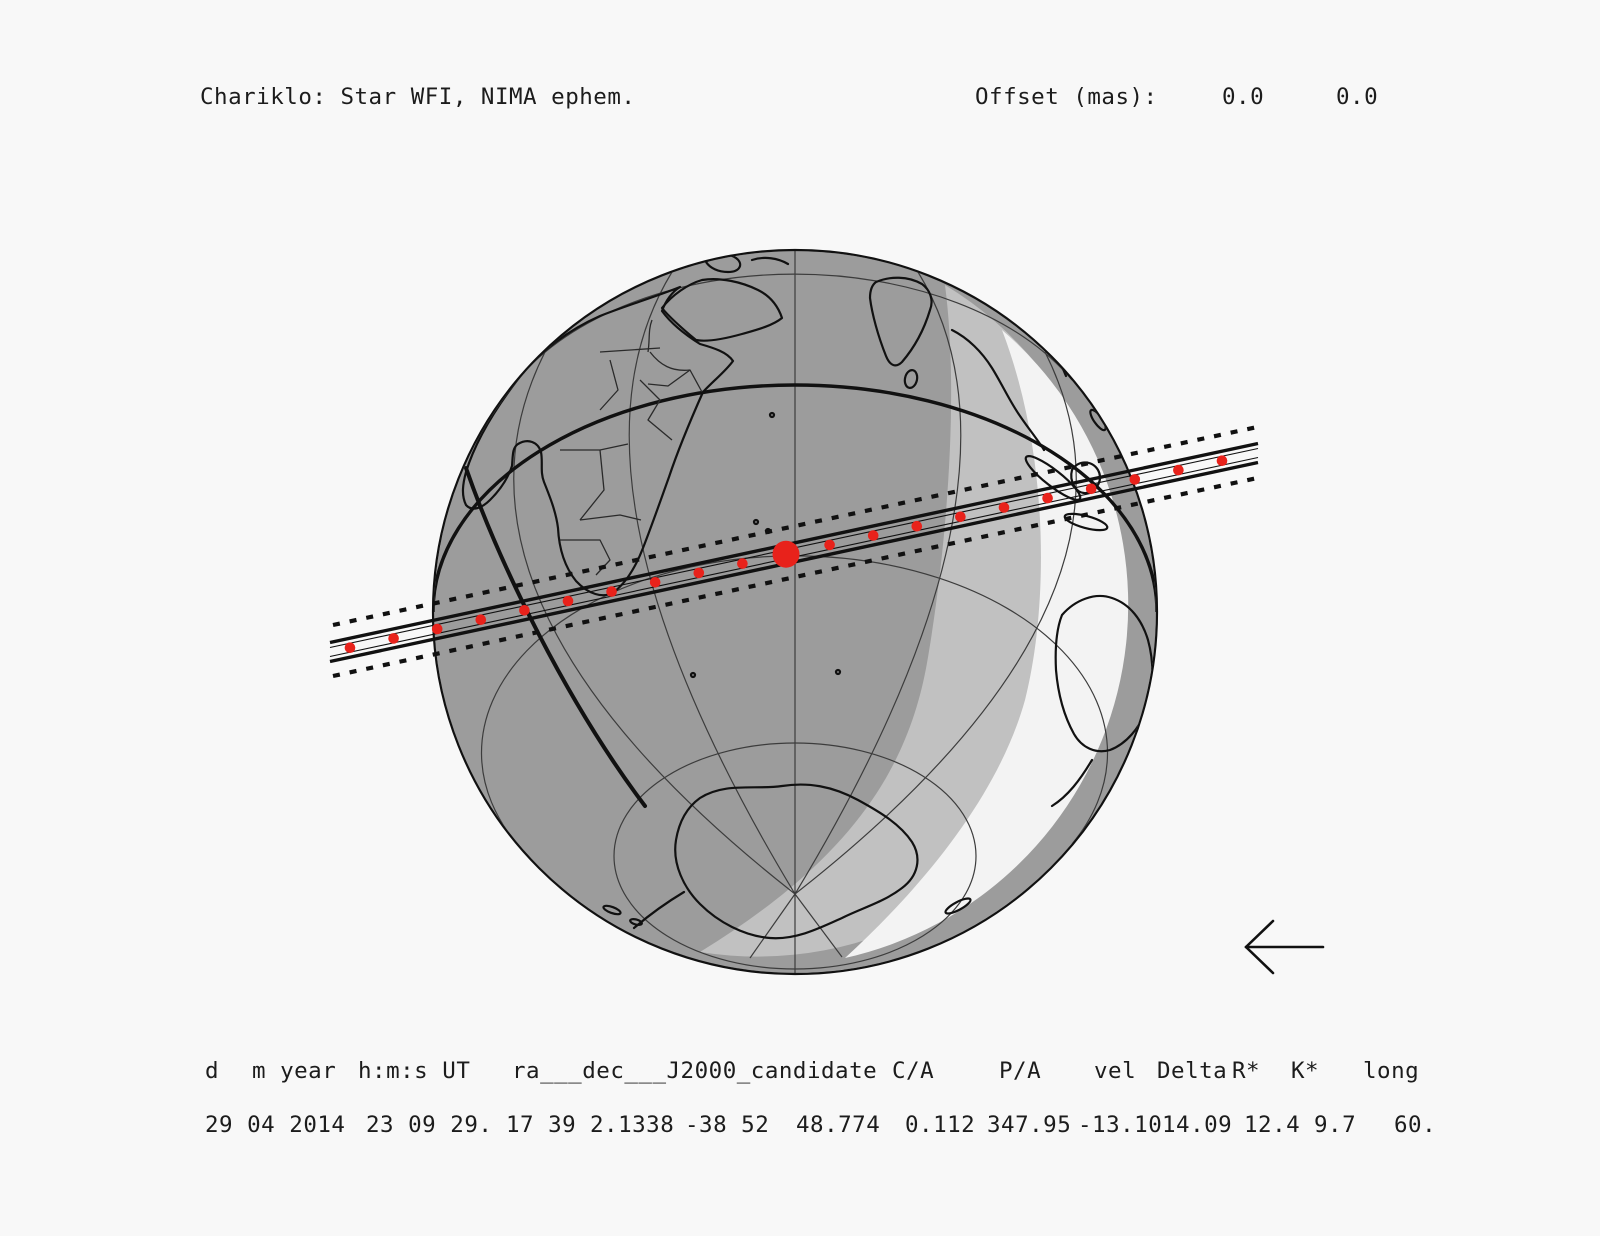  Describe the element at coordinates (1085, 322) in the screenshot. I see `japan-outline` at that location.